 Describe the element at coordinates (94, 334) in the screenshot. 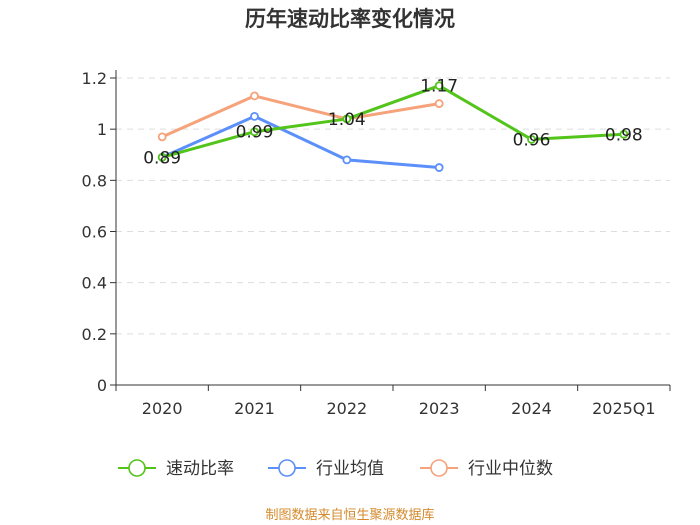

I see `y-tick-label: 0.2` at that location.